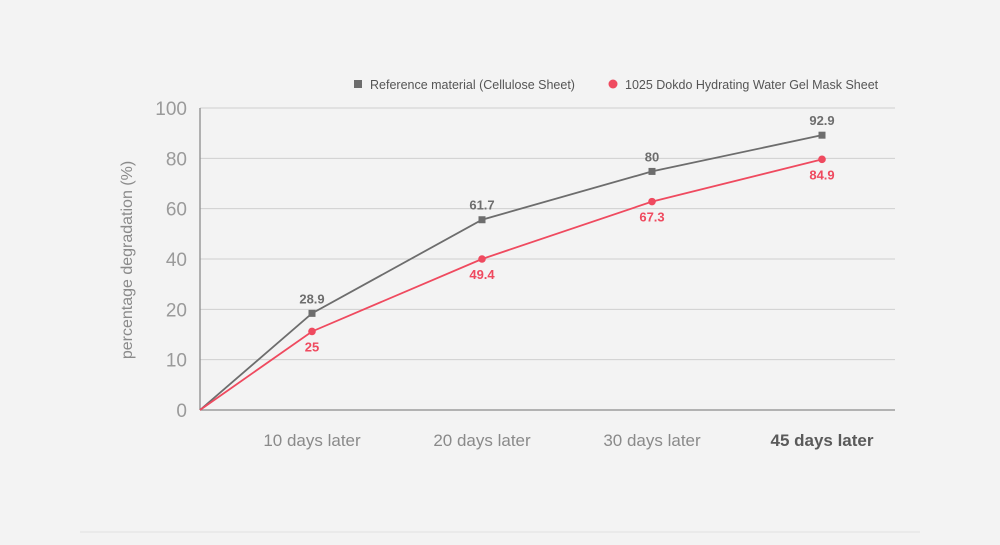 This screenshot has width=1000, height=545. What do you see at coordinates (821, 120) in the screenshot?
I see `data-label: 92.9` at bounding box center [821, 120].